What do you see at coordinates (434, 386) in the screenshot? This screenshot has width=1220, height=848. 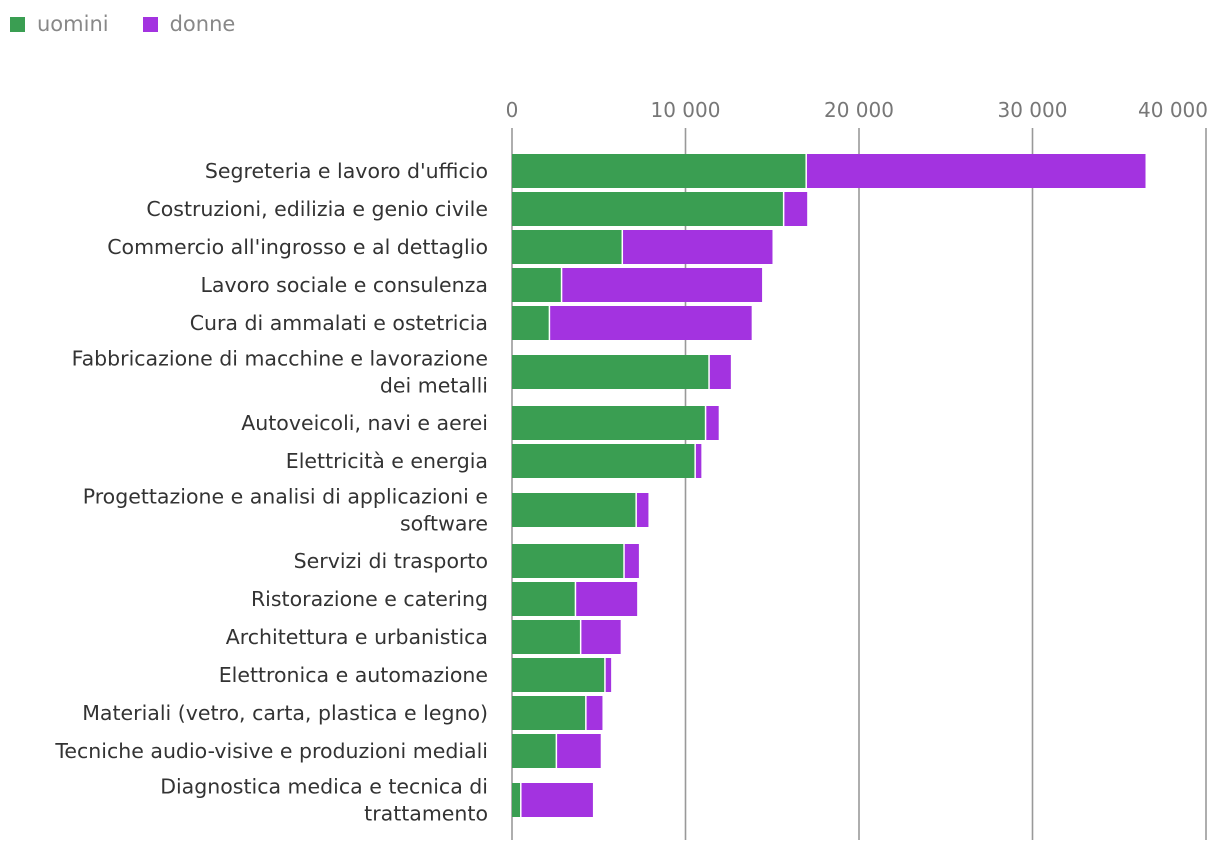 I see `category-label-5-line-1: dei metalli` at bounding box center [434, 386].